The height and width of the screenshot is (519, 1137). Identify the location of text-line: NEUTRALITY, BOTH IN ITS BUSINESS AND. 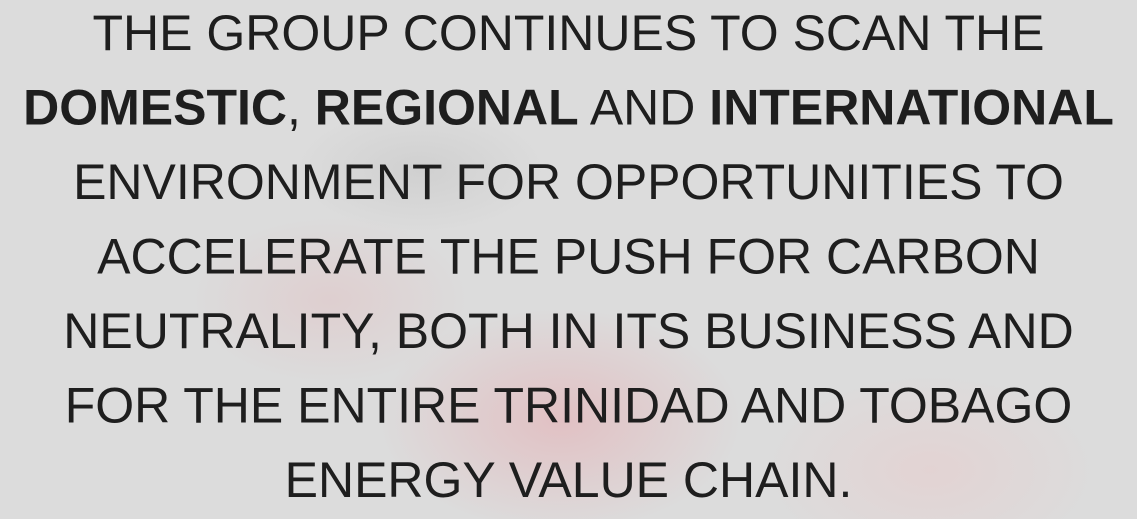
(568, 331).